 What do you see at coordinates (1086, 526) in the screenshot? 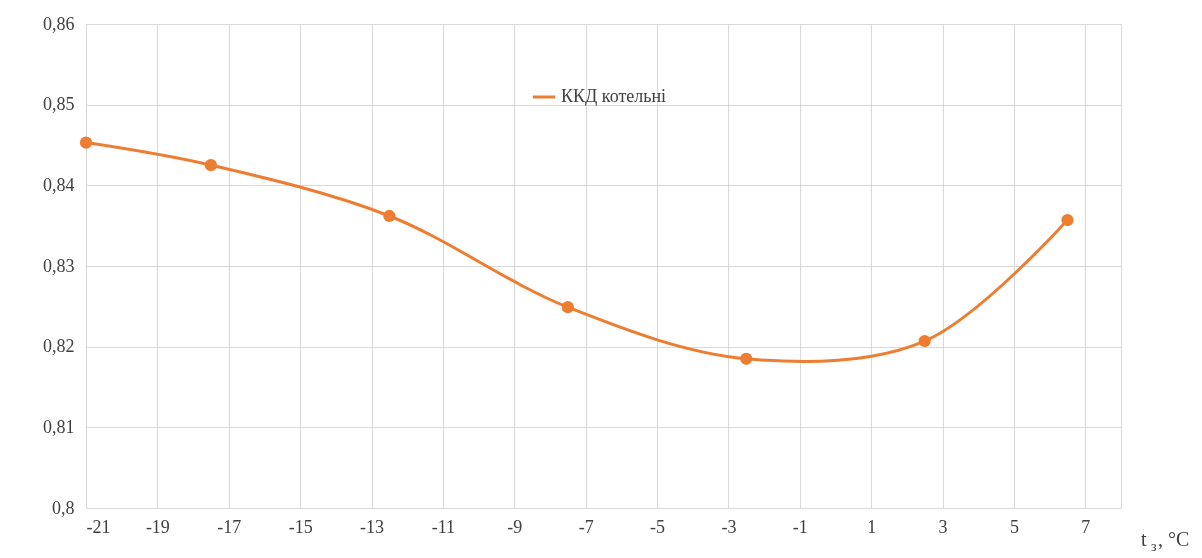
I see `x-tick-label: 7` at bounding box center [1086, 526].